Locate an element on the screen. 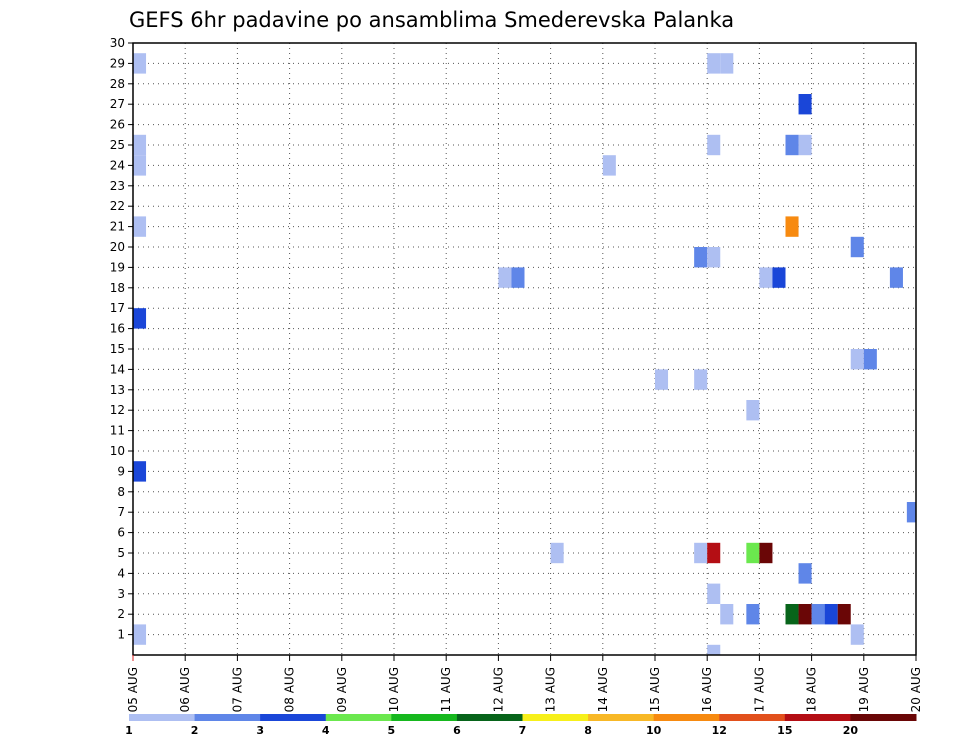  colorbar-label: 6 is located at coordinates (457, 730).